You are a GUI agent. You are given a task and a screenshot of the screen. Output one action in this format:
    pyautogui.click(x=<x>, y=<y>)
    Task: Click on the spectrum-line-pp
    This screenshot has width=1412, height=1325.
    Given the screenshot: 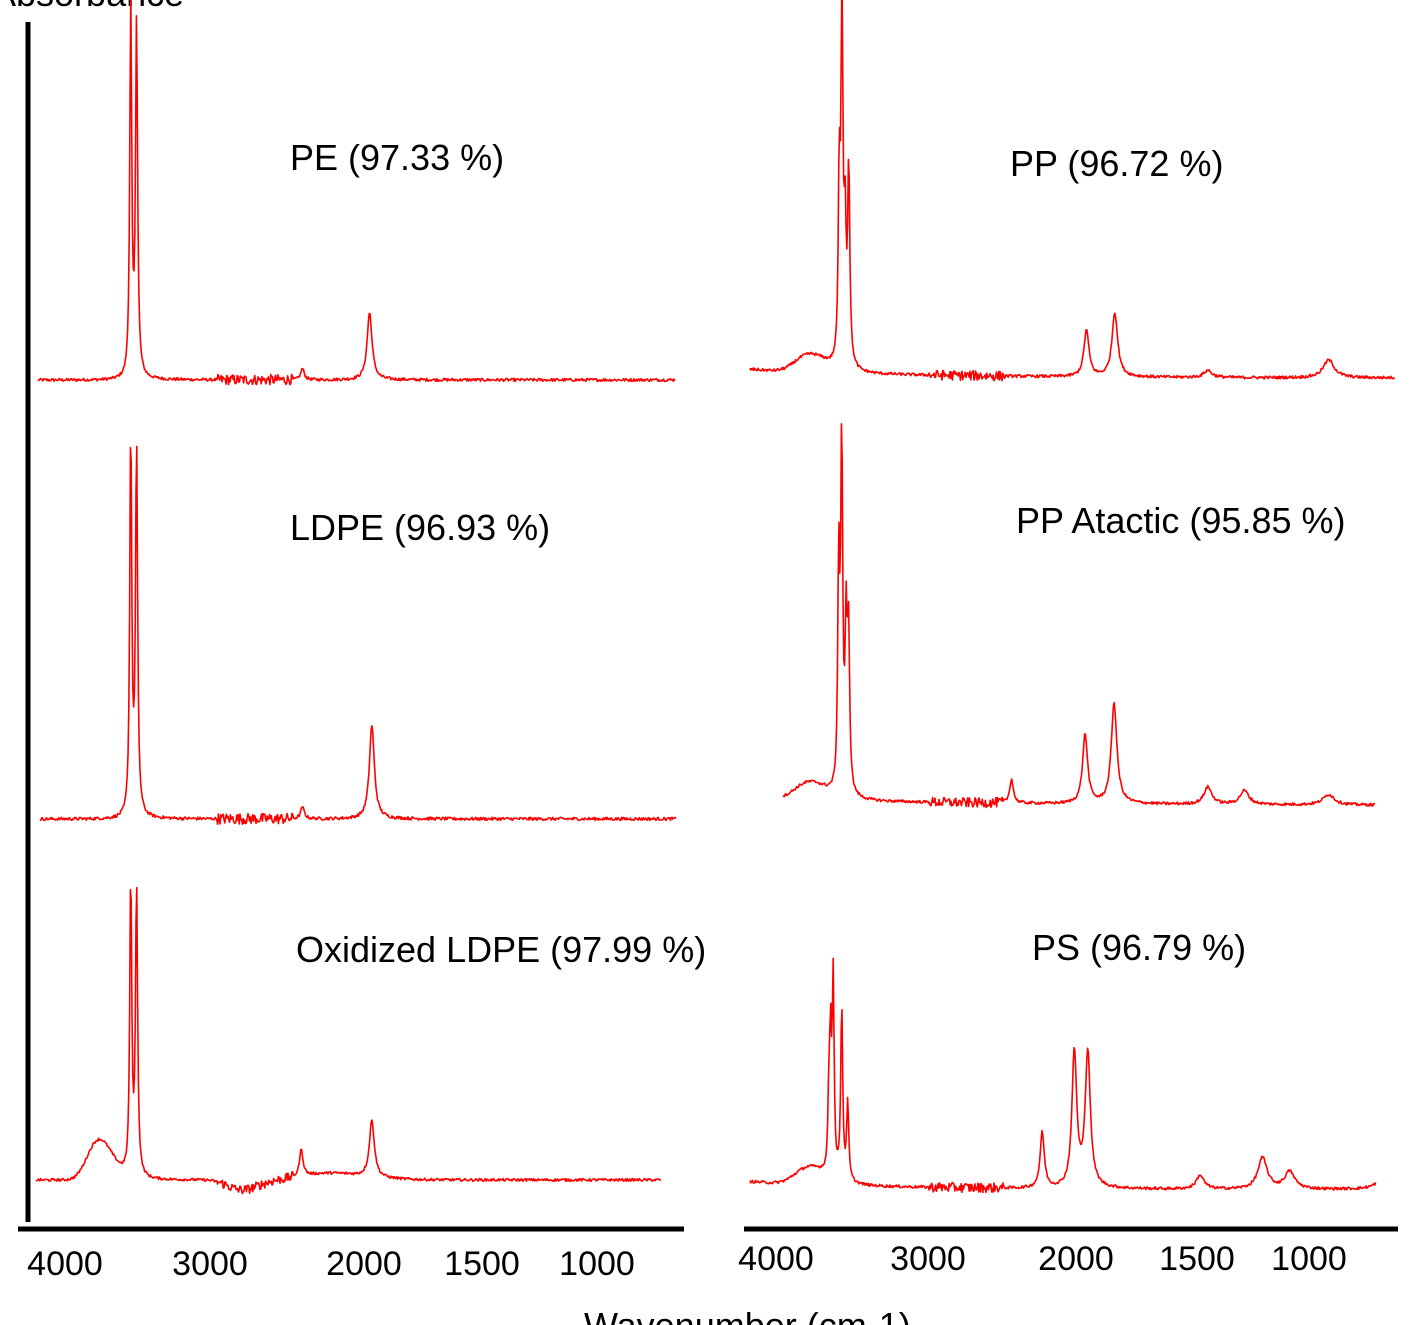 What is the action you would take?
    pyautogui.click(x=1072, y=191)
    